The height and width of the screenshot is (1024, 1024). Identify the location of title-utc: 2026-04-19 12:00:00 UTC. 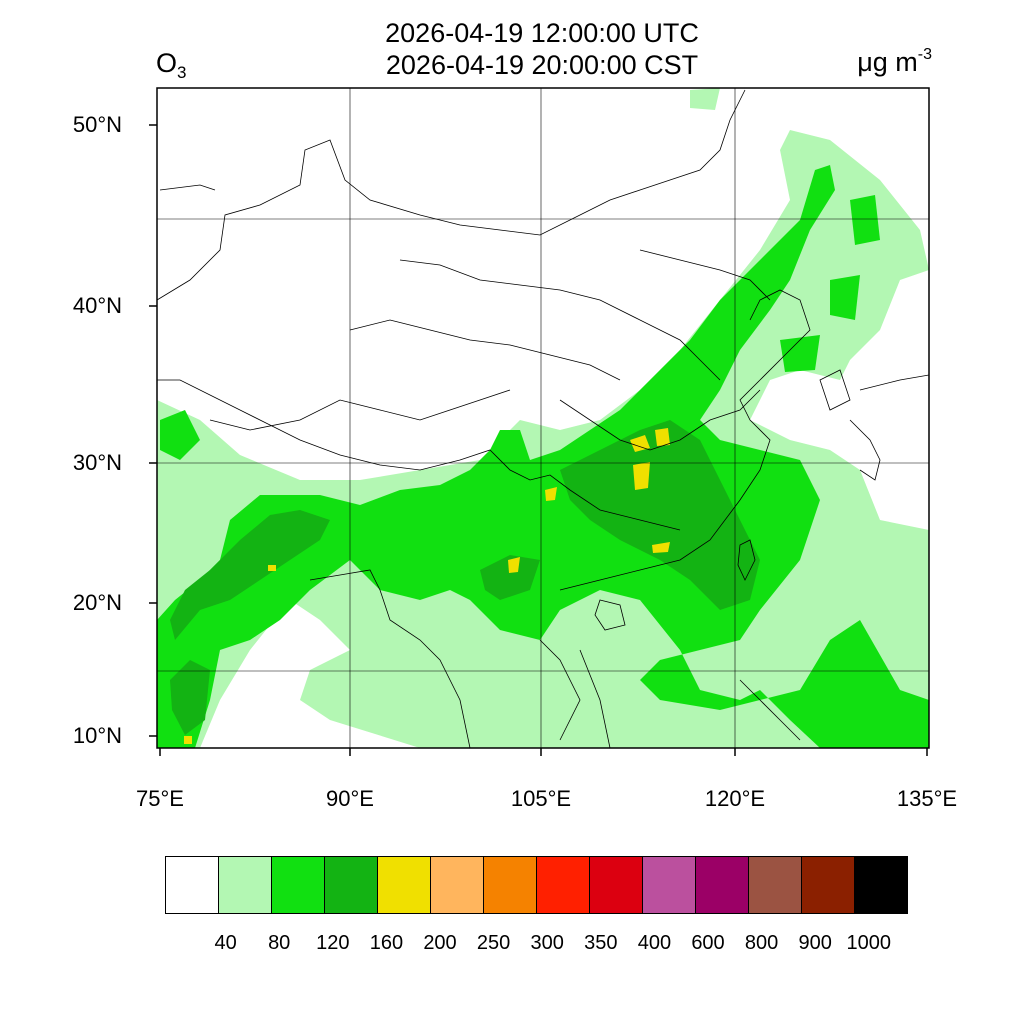
(542, 33).